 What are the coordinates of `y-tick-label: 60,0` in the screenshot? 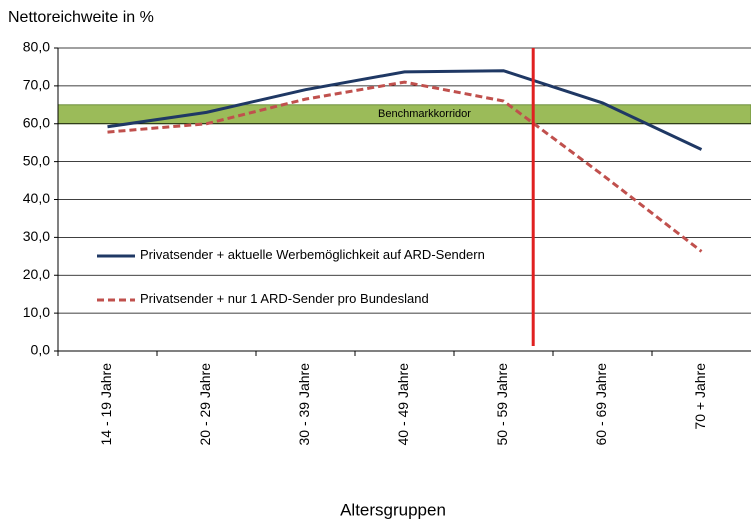 It's located at (36, 122).